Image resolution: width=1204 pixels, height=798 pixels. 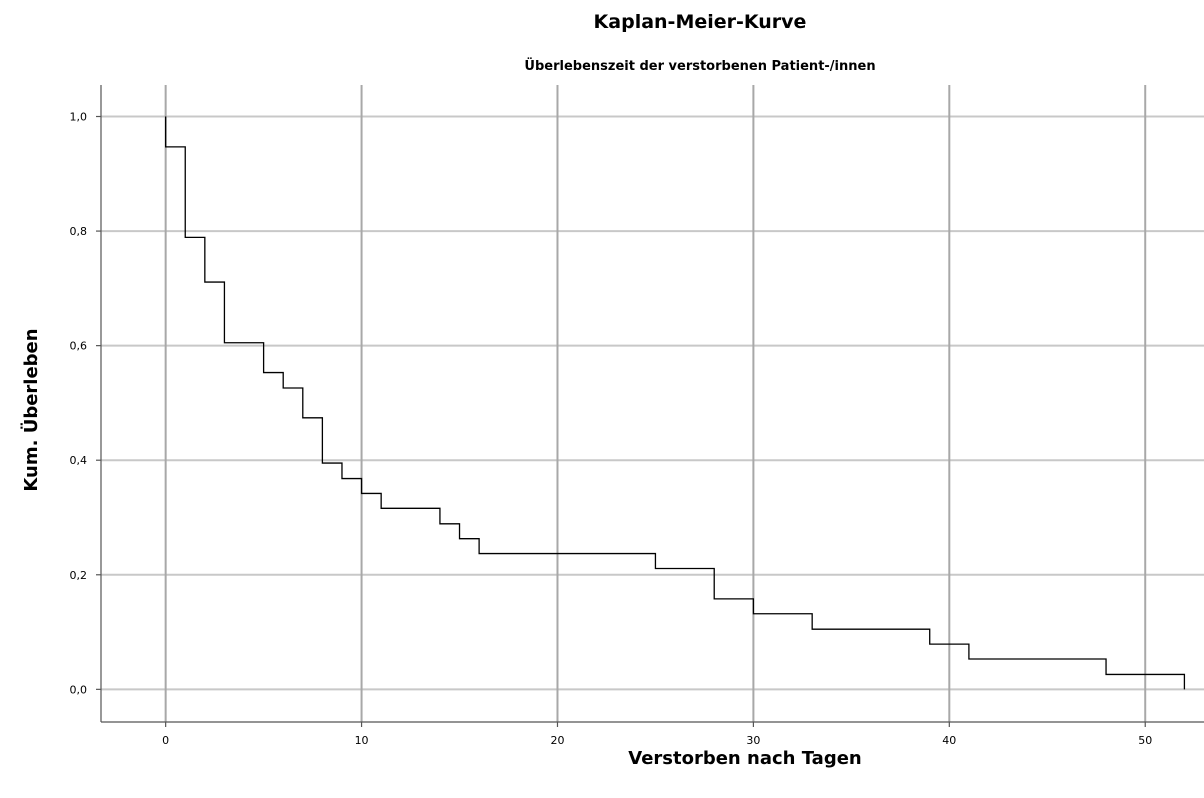 I want to click on y-tick-label: 0,8, so click(x=79, y=231).